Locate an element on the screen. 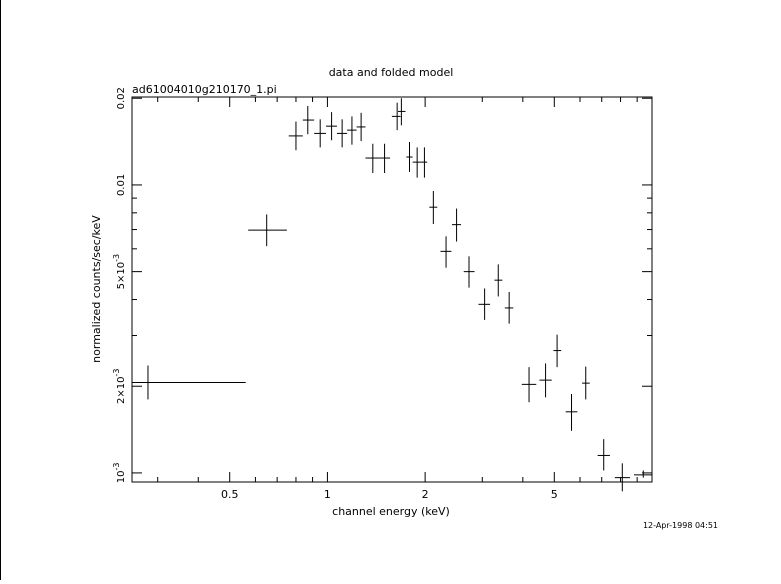 This screenshot has height=584, width=781. x-tick-label: 0.5 is located at coordinates (230, 494).